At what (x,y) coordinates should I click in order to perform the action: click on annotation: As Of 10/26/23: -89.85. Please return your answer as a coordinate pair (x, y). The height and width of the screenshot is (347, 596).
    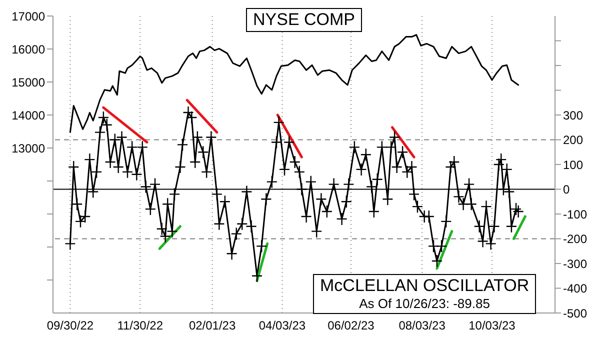
    Looking at the image, I should click on (424, 304).